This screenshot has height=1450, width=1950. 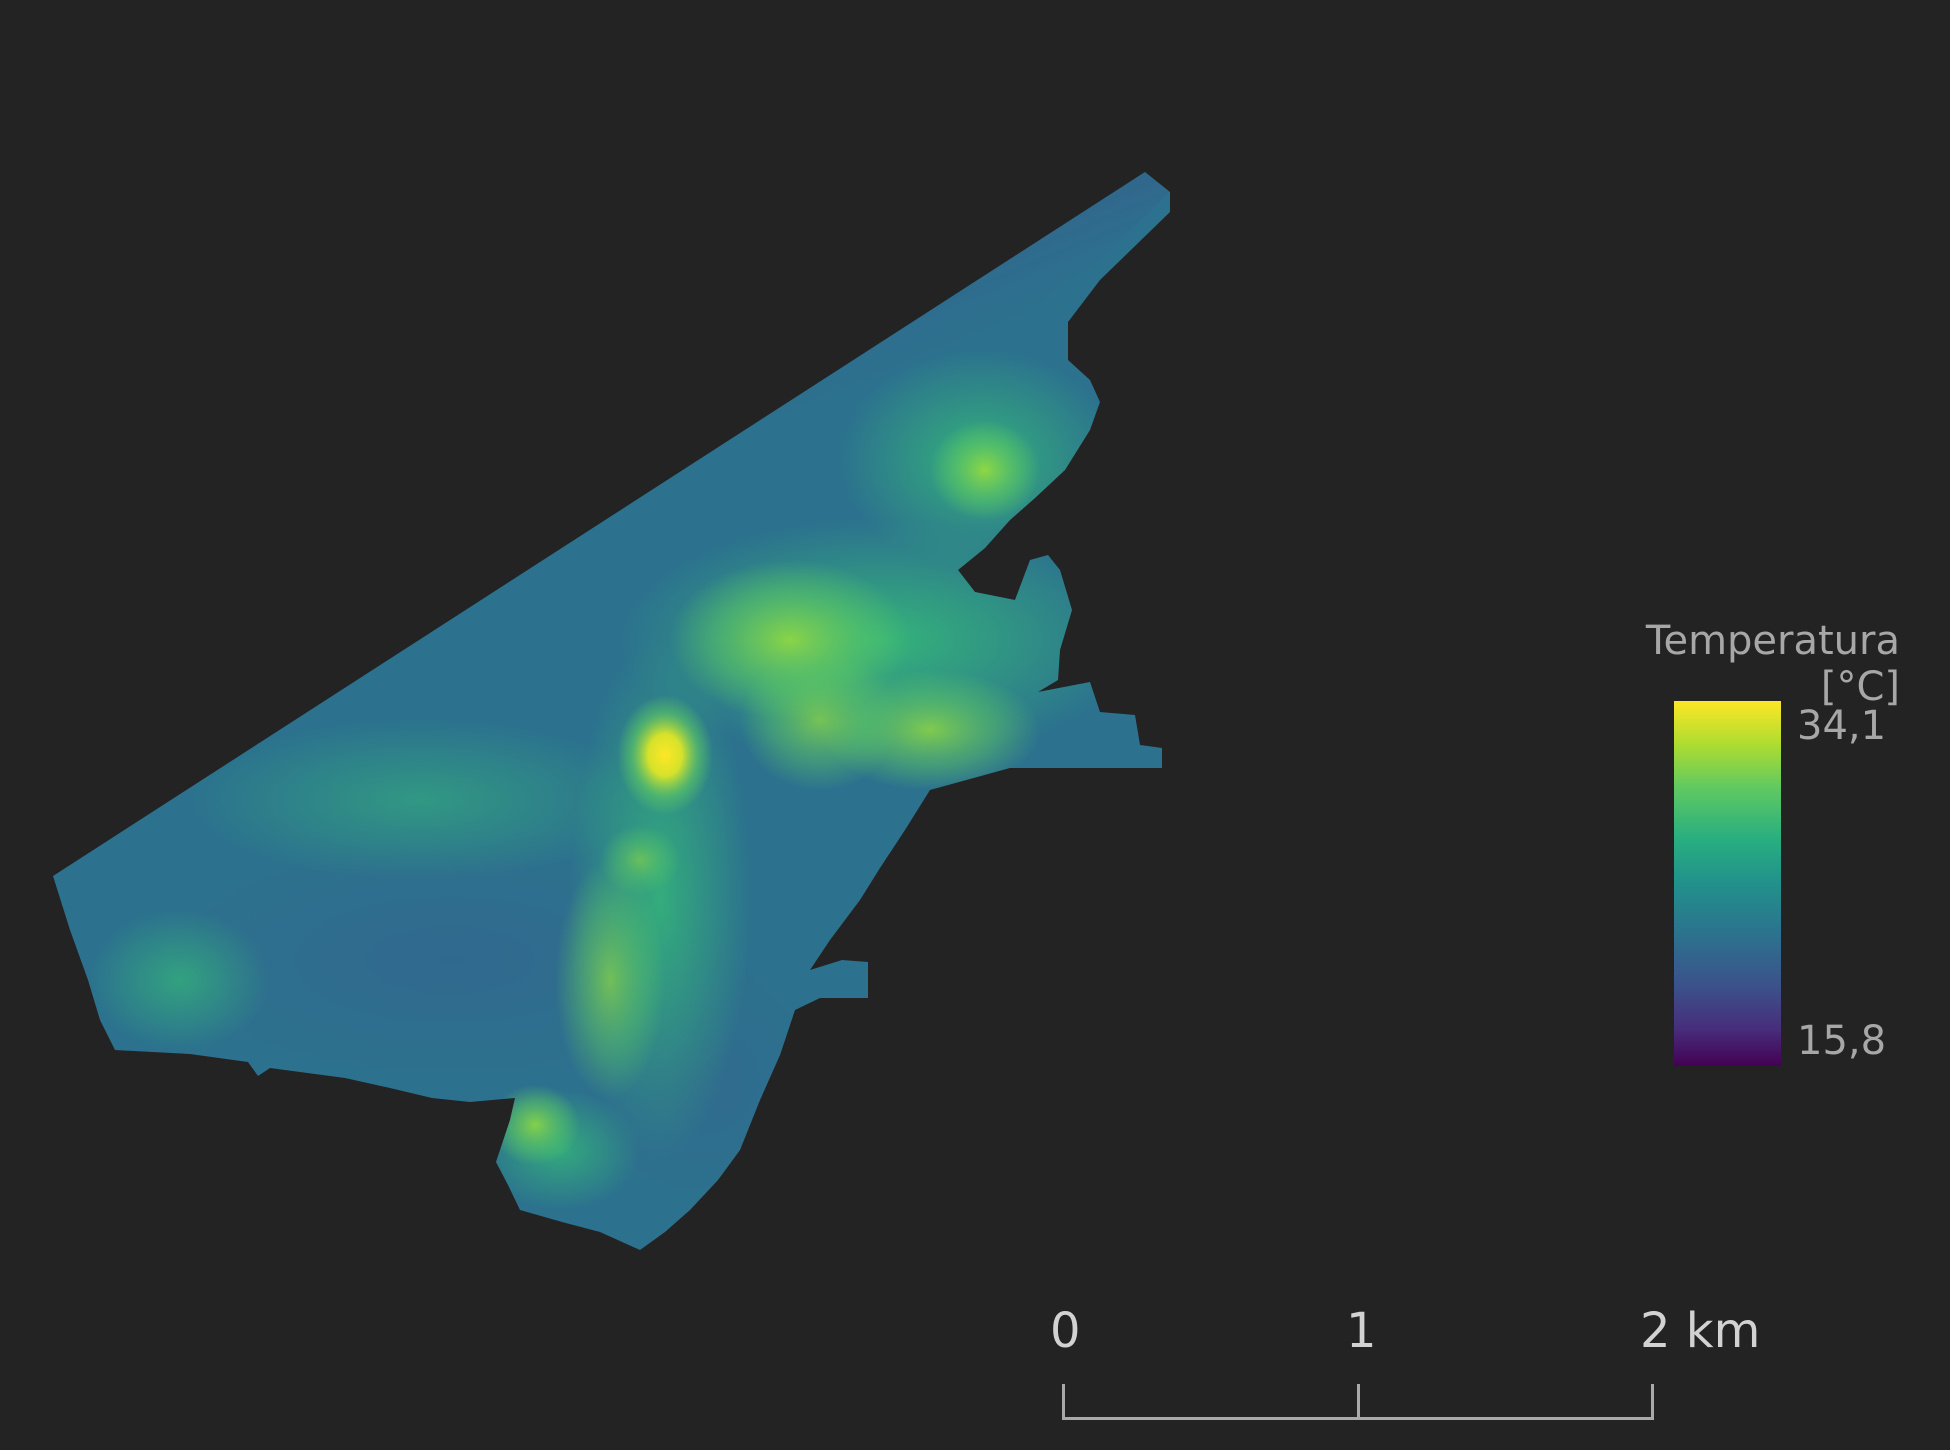 I want to click on scale-label-1: 1, so click(x=1361, y=1331).